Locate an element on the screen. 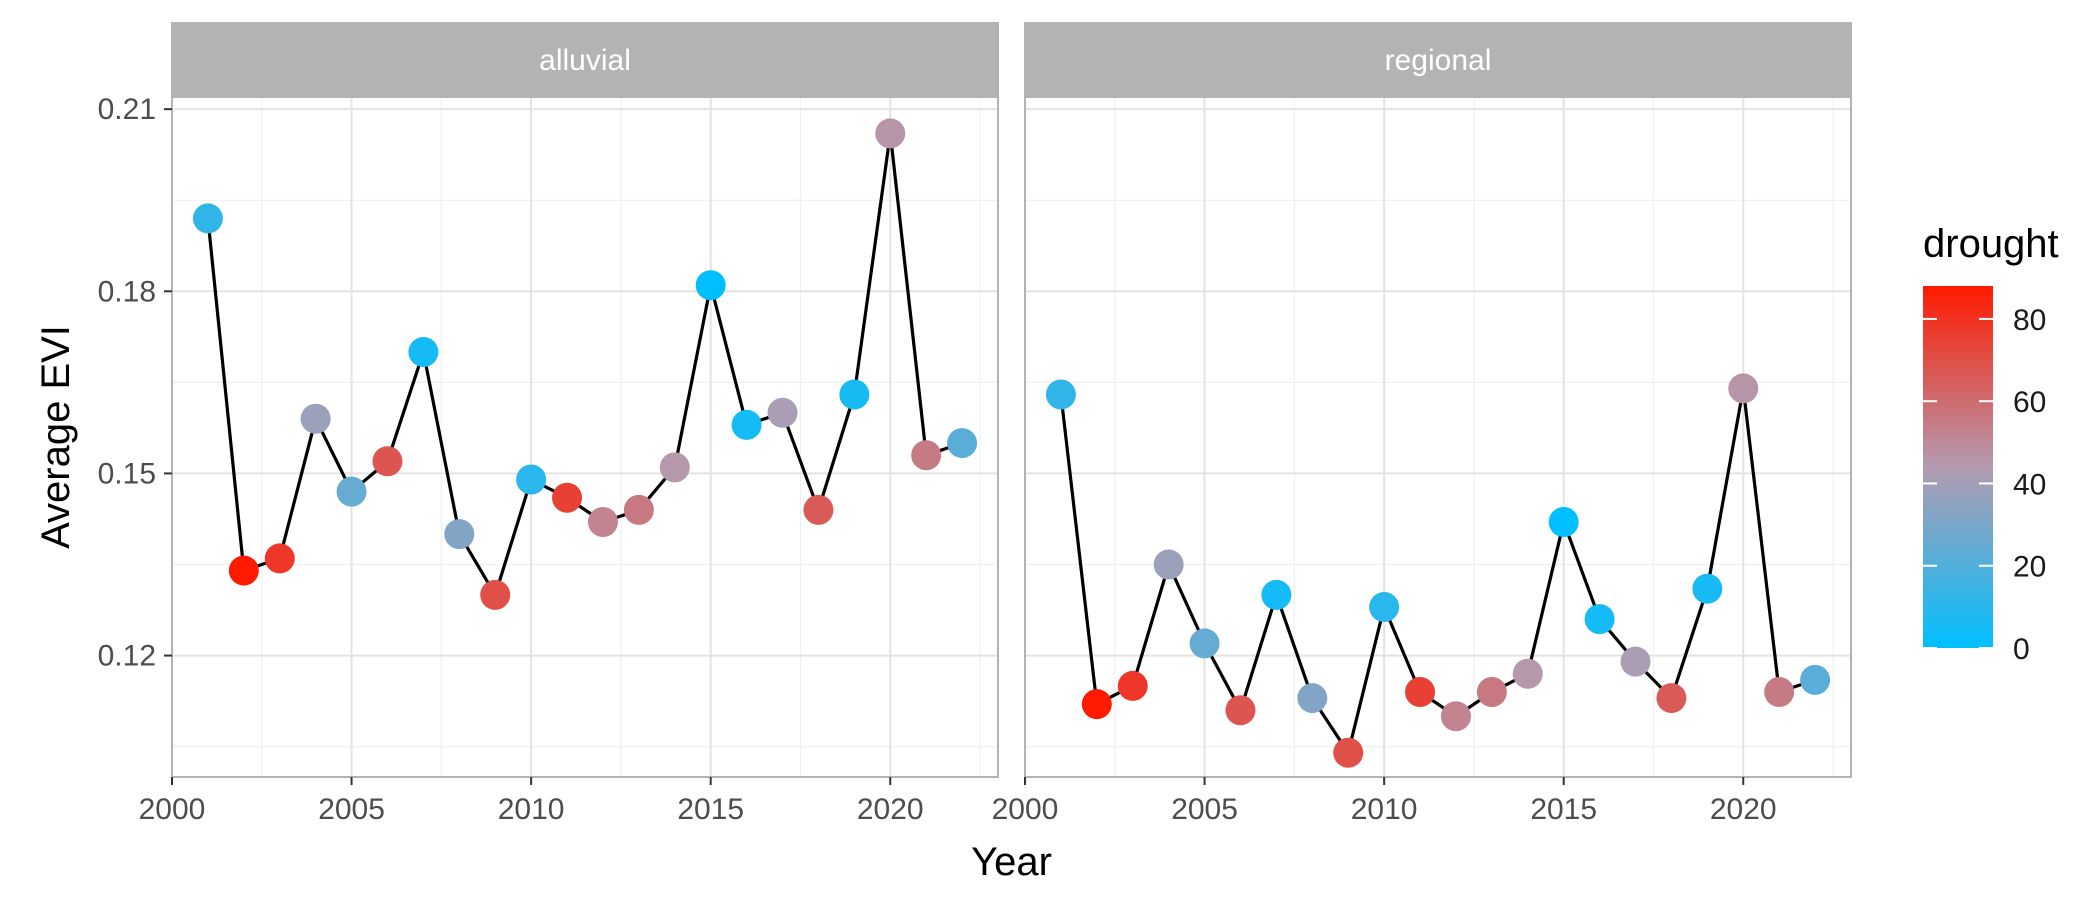 The image size is (2100, 900). y-tick-label: 0.21 is located at coordinates (127, 109).